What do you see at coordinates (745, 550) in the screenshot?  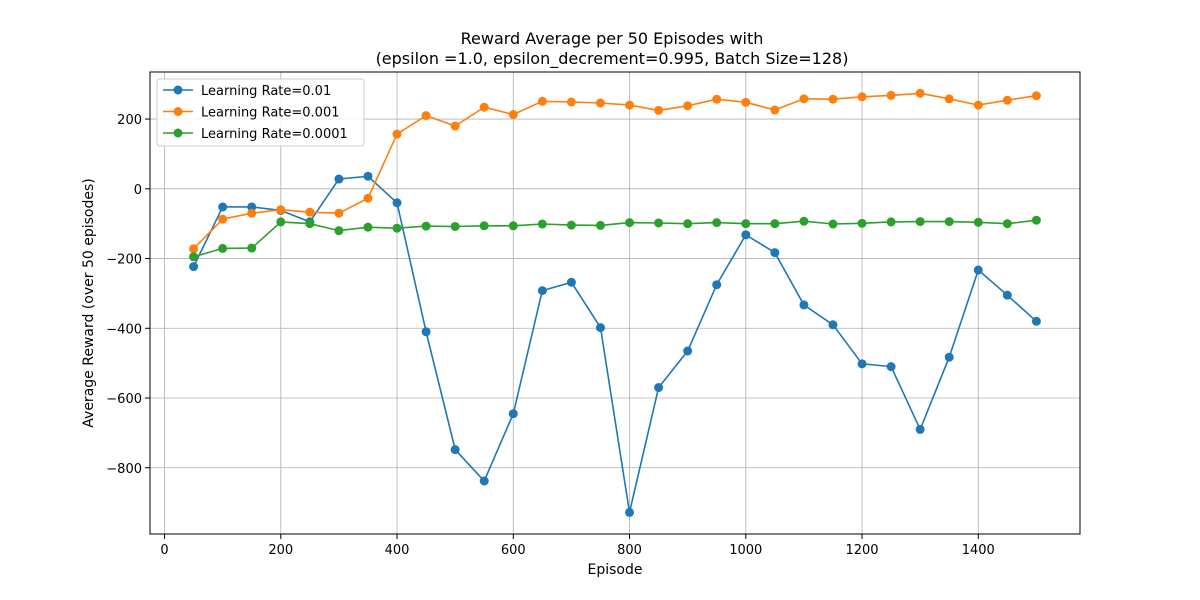 I see `x-tick-label: 1000` at bounding box center [745, 550].